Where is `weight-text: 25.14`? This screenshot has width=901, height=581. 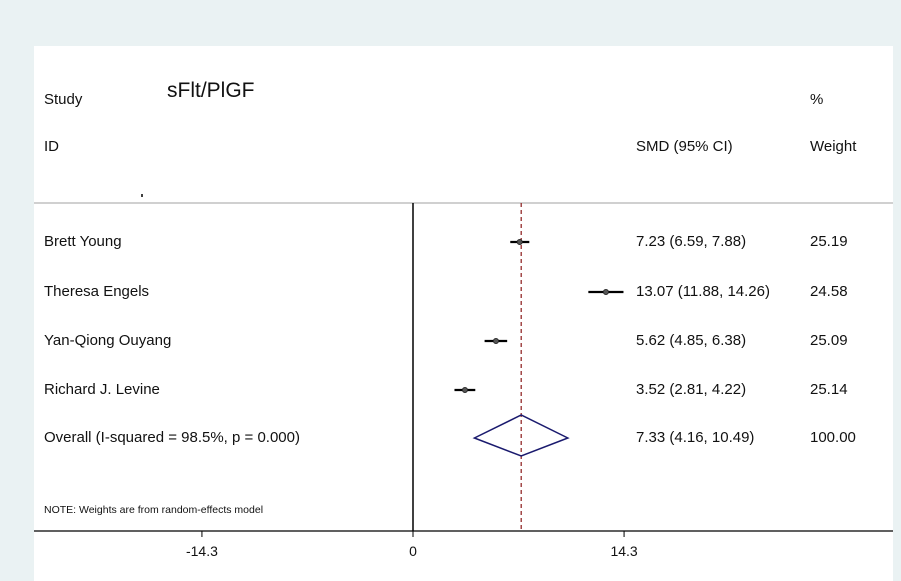 weight-text: 25.14 is located at coordinates (829, 389).